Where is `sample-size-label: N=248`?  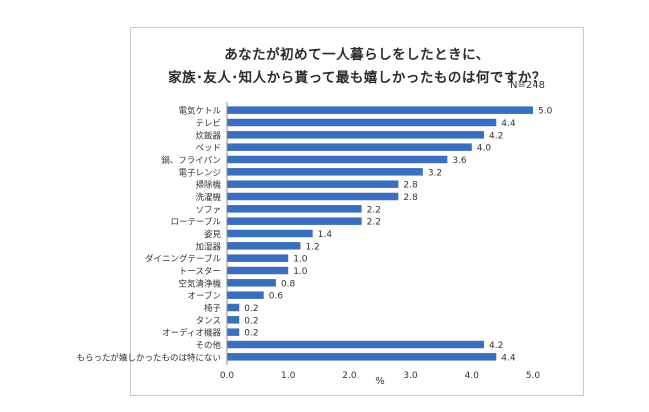 sample-size-label: N=248 is located at coordinates (527, 85).